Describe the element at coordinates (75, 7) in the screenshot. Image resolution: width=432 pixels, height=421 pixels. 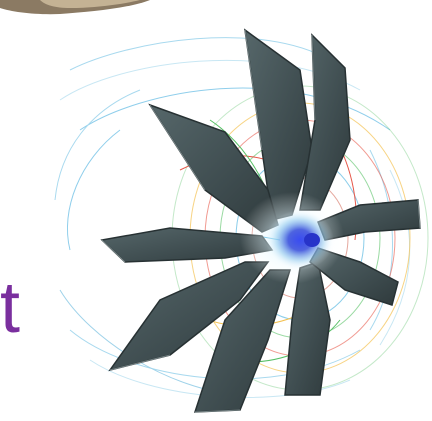
I see `cropped-photo-corner` at that location.